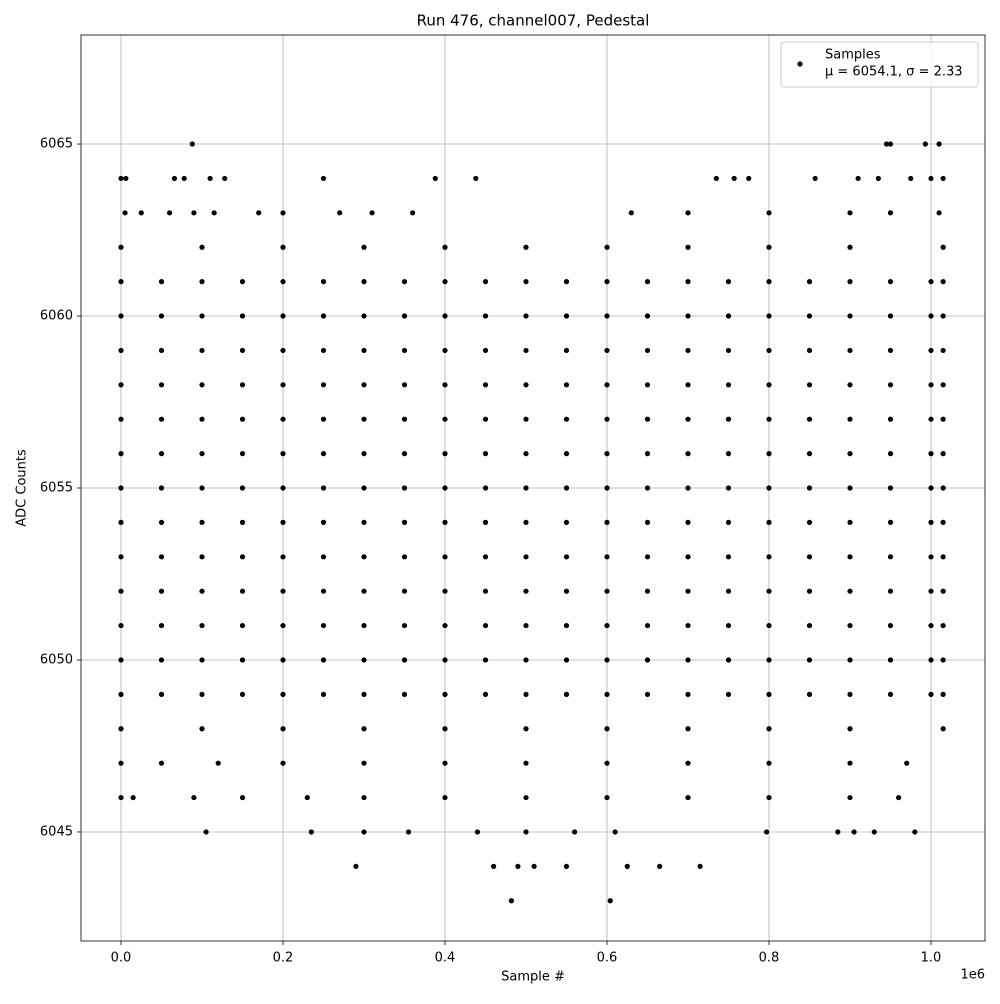 The height and width of the screenshot is (1004, 1000). I want to click on y-tick-label: 6065, so click(56, 144).